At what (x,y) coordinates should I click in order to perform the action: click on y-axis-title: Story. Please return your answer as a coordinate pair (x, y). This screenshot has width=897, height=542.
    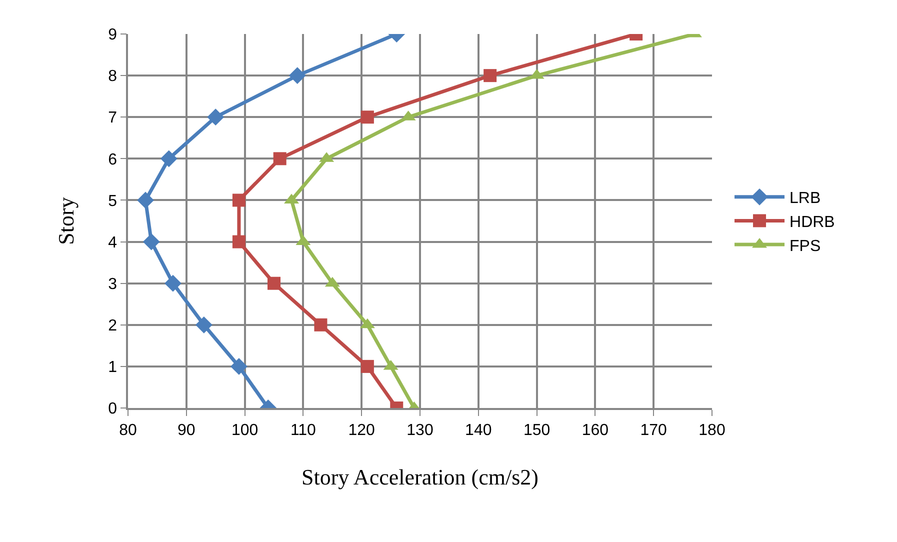
    Looking at the image, I should click on (66, 221).